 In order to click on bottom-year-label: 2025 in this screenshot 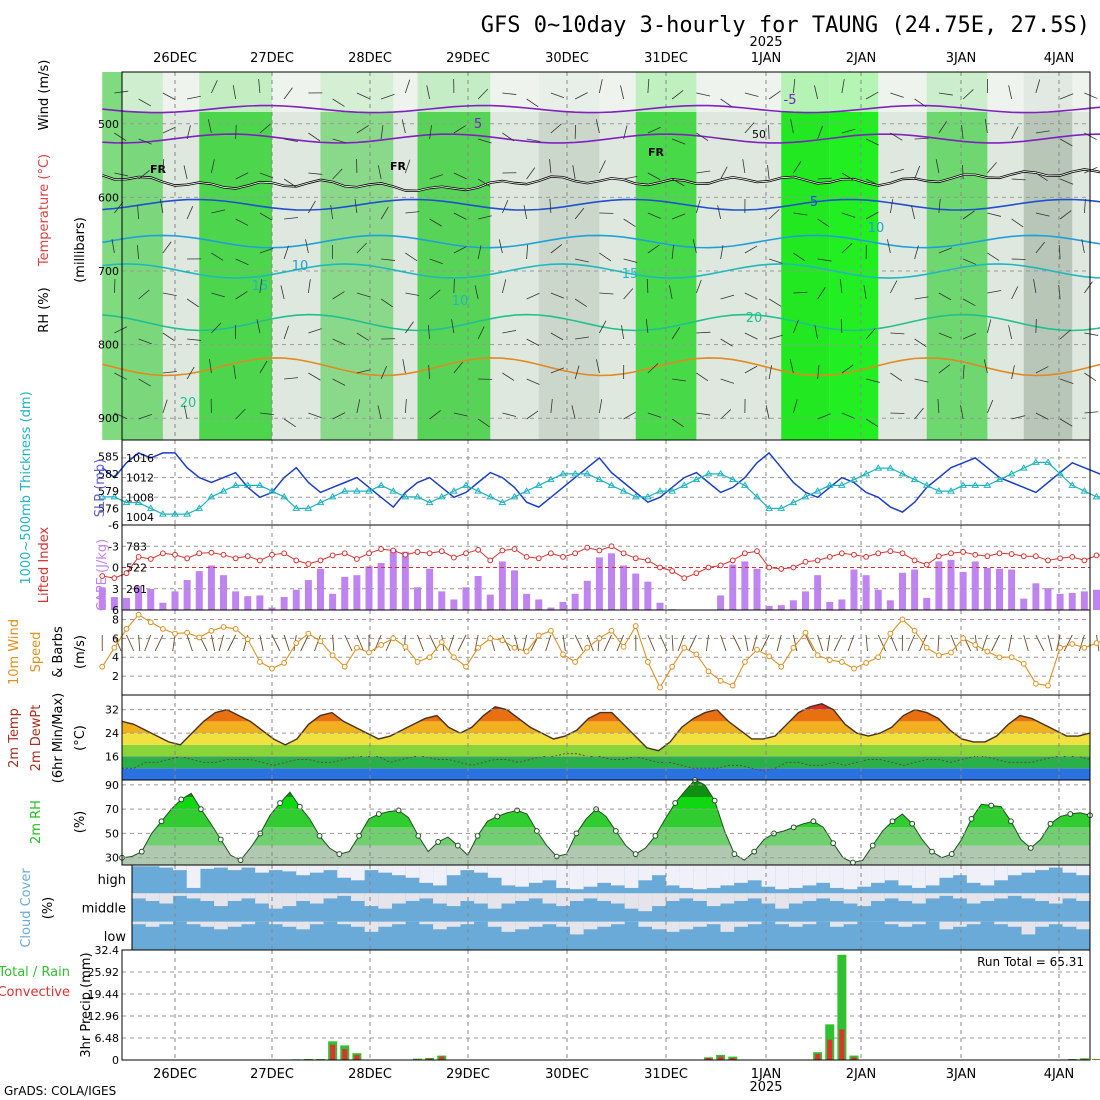, I will do `click(765, 1087)`.